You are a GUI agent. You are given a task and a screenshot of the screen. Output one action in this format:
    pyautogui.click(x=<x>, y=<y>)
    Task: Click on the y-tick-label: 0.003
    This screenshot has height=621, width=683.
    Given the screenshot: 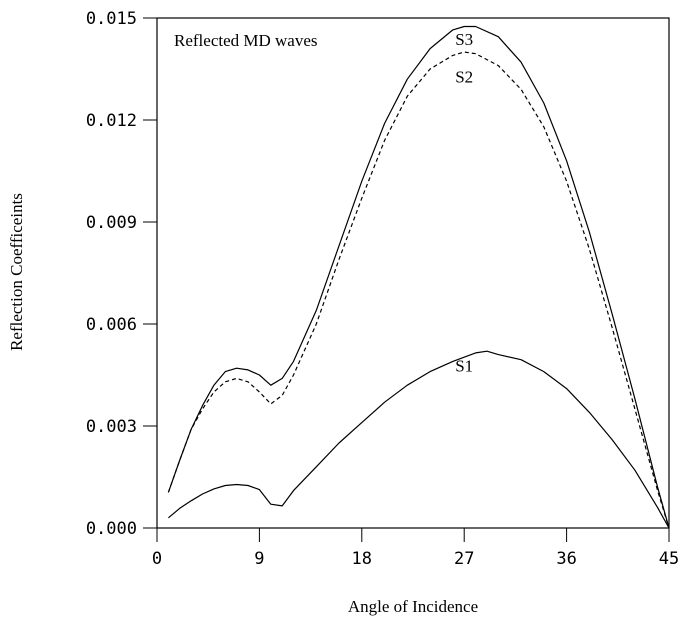 What is the action you would take?
    pyautogui.click(x=111, y=427)
    